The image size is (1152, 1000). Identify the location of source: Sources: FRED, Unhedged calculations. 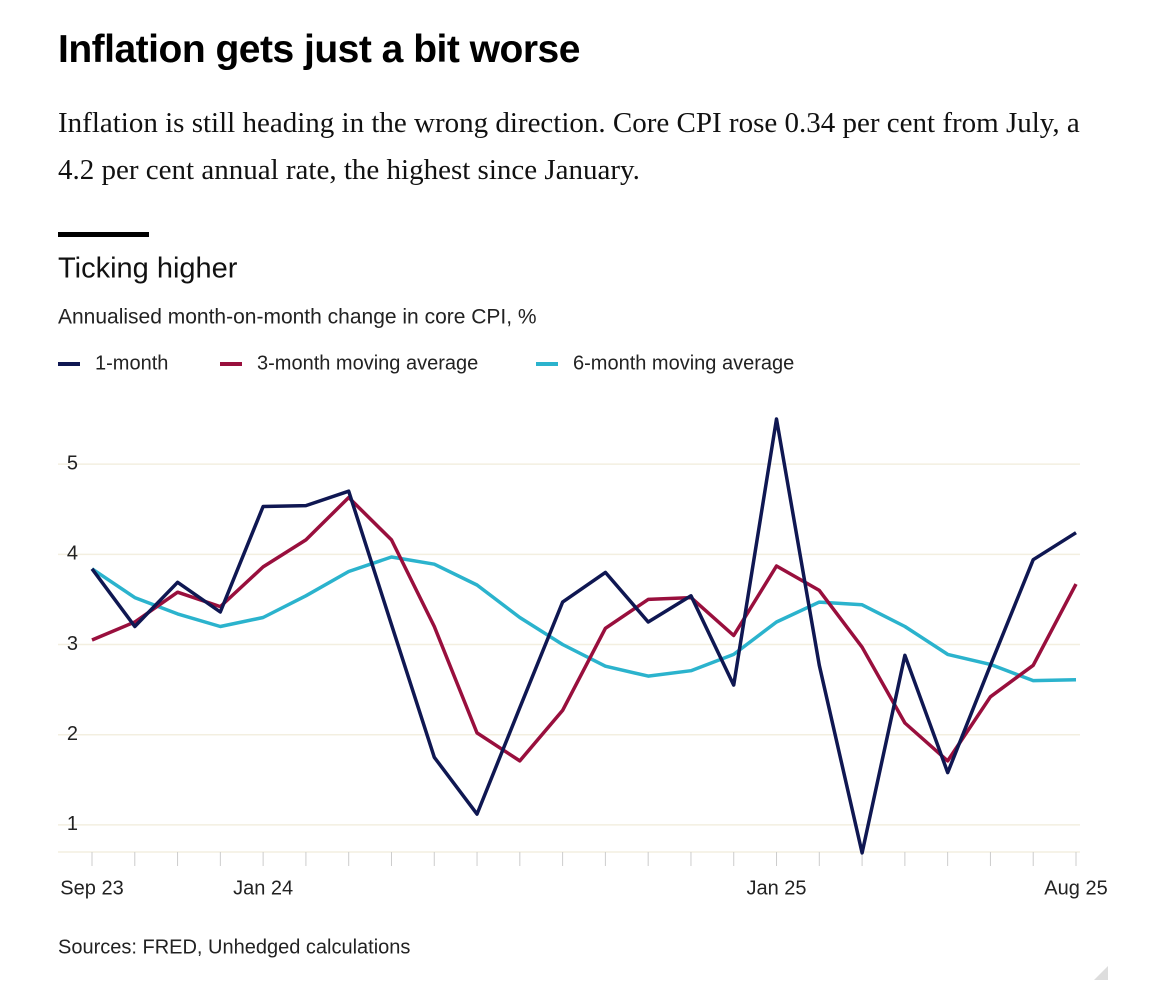
(234, 947).